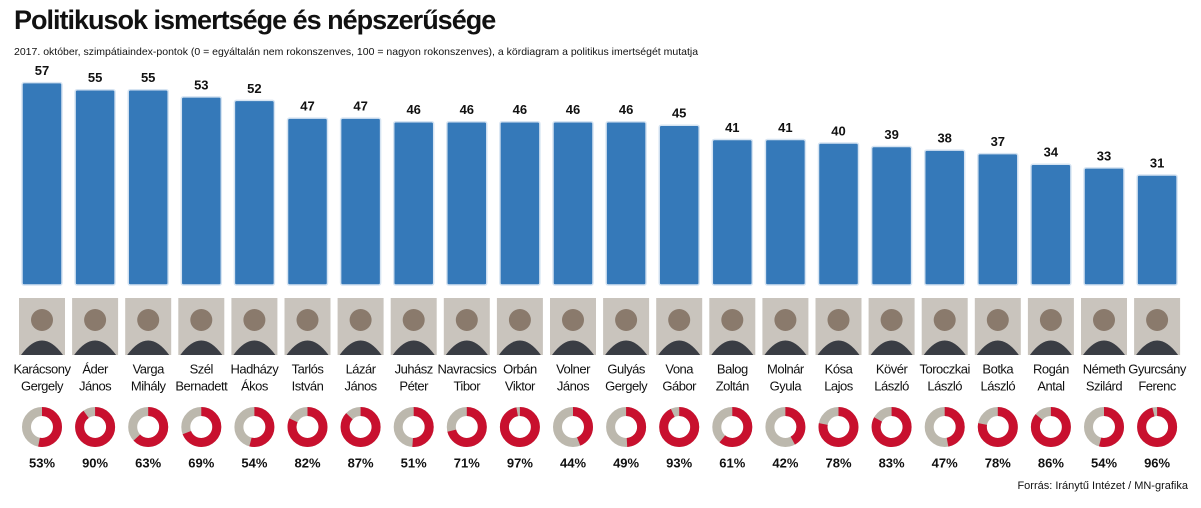  What do you see at coordinates (201, 462) in the screenshot?
I see `donut-label: 69%` at bounding box center [201, 462].